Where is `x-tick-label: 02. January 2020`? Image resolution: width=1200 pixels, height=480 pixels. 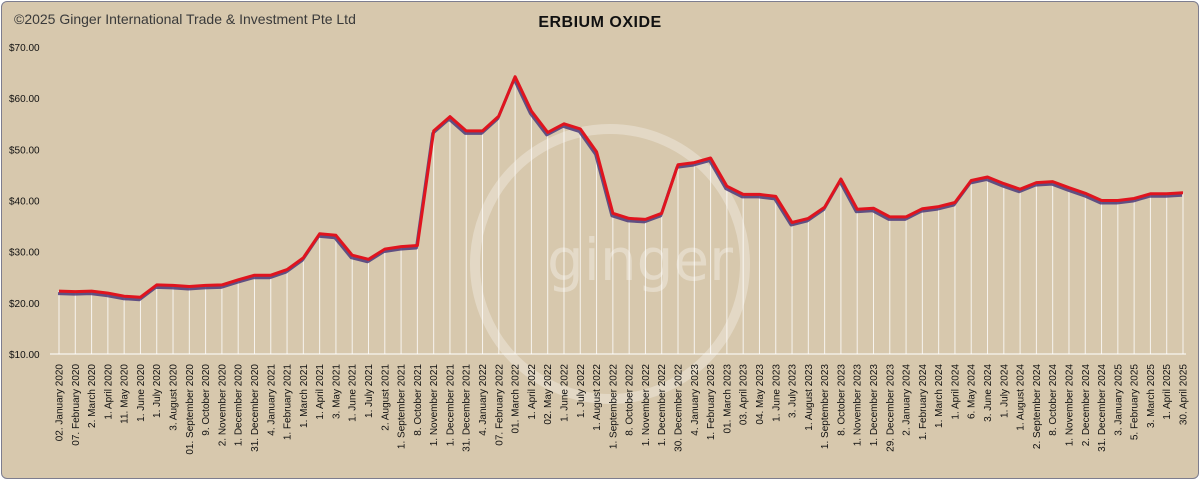 x-tick-label: 02. January 2020 is located at coordinates (60, 403).